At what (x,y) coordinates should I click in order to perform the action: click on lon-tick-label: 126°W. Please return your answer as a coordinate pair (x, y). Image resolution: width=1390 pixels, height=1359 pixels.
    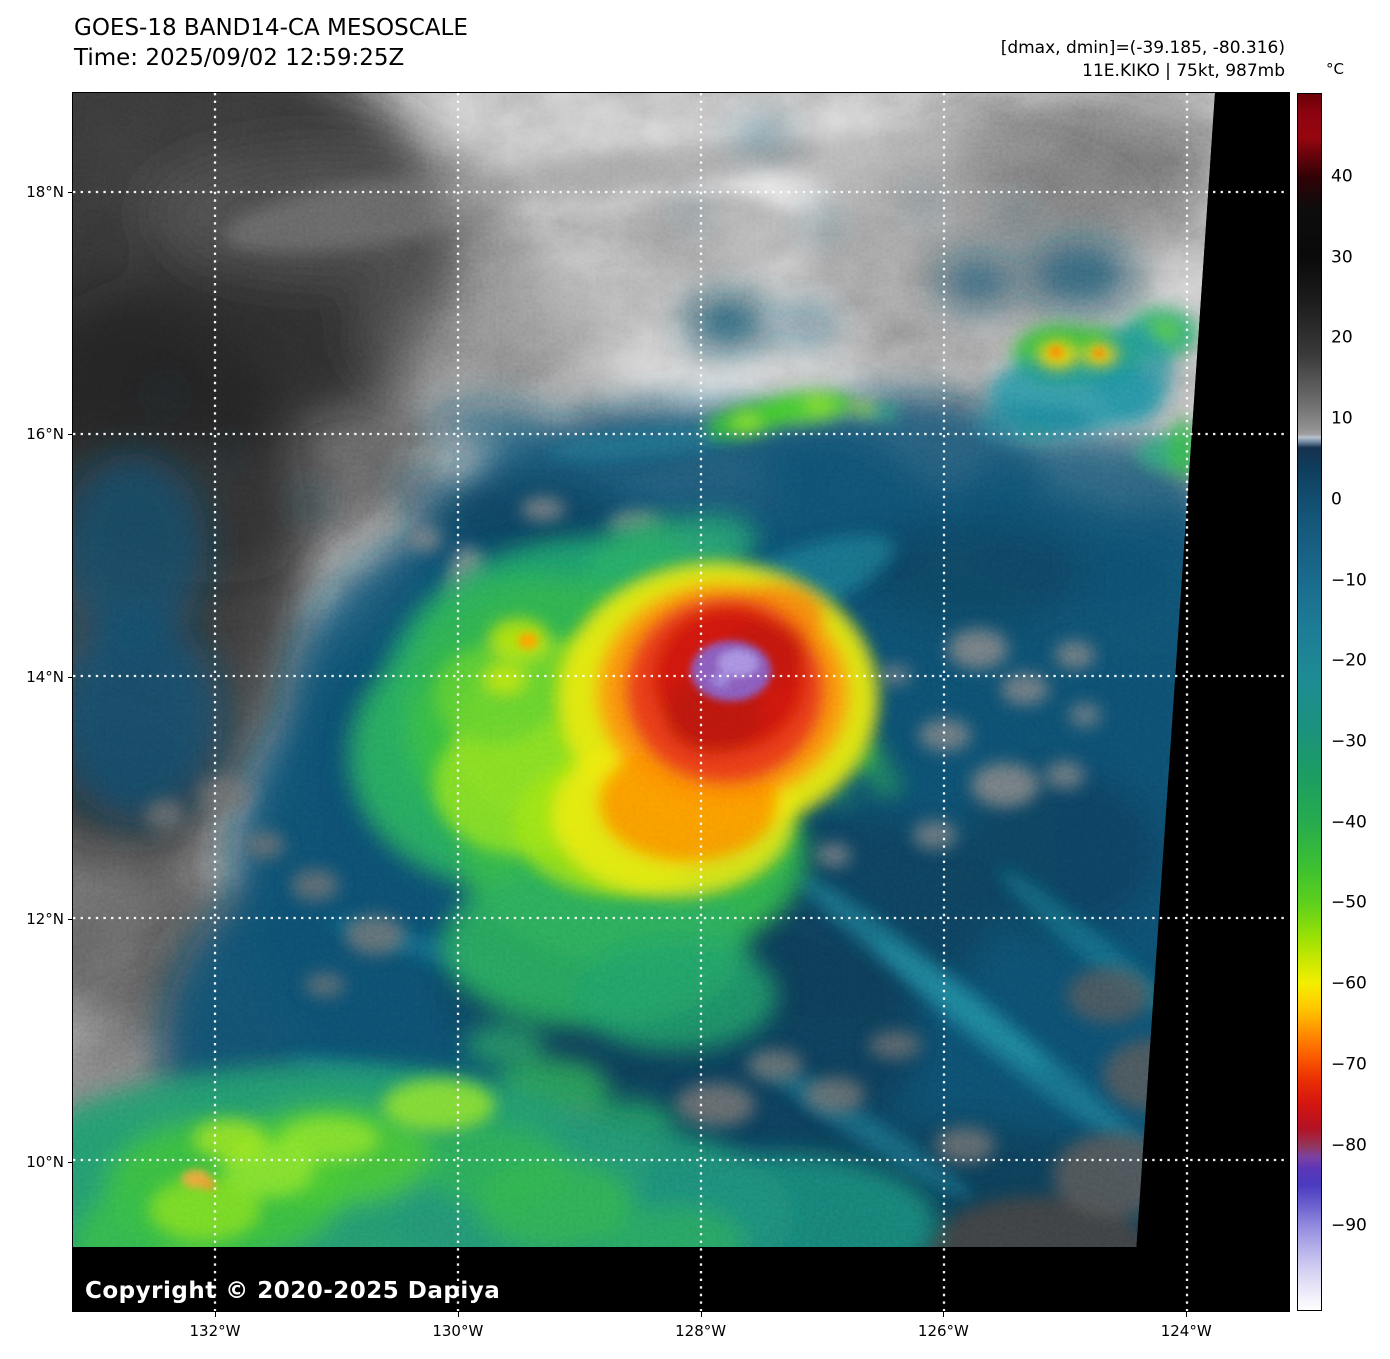
    Looking at the image, I should click on (943, 1331).